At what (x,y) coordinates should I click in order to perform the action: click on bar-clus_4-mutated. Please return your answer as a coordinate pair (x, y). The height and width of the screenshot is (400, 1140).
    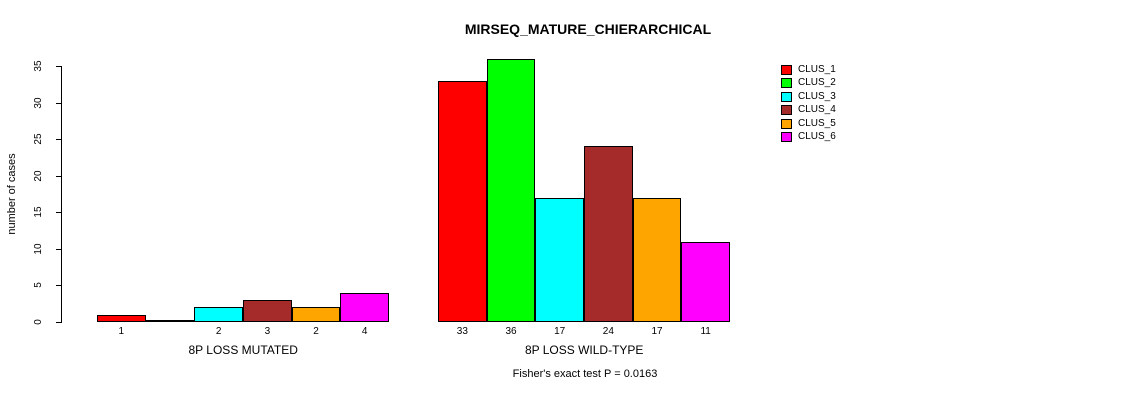
    Looking at the image, I should click on (267, 311).